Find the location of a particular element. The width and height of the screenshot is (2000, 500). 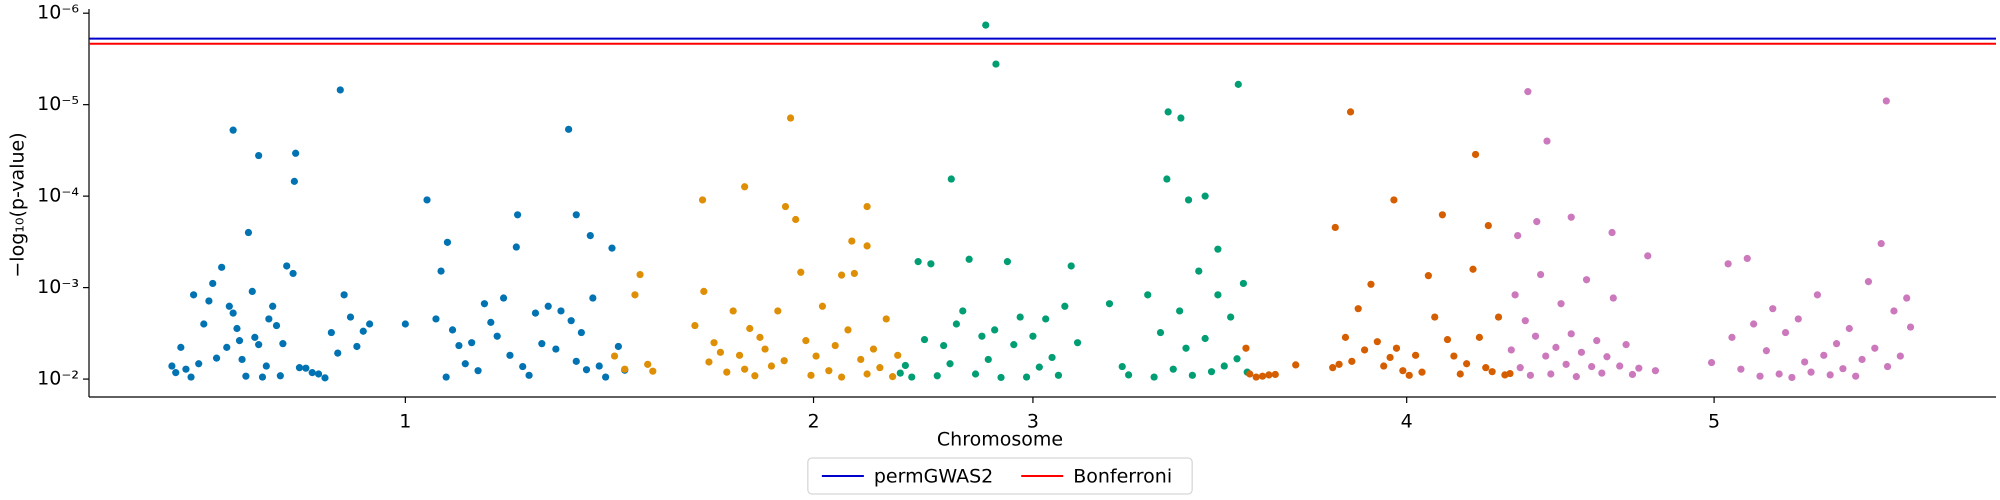

y-tick-label: 10⁻³ is located at coordinates (58, 287).